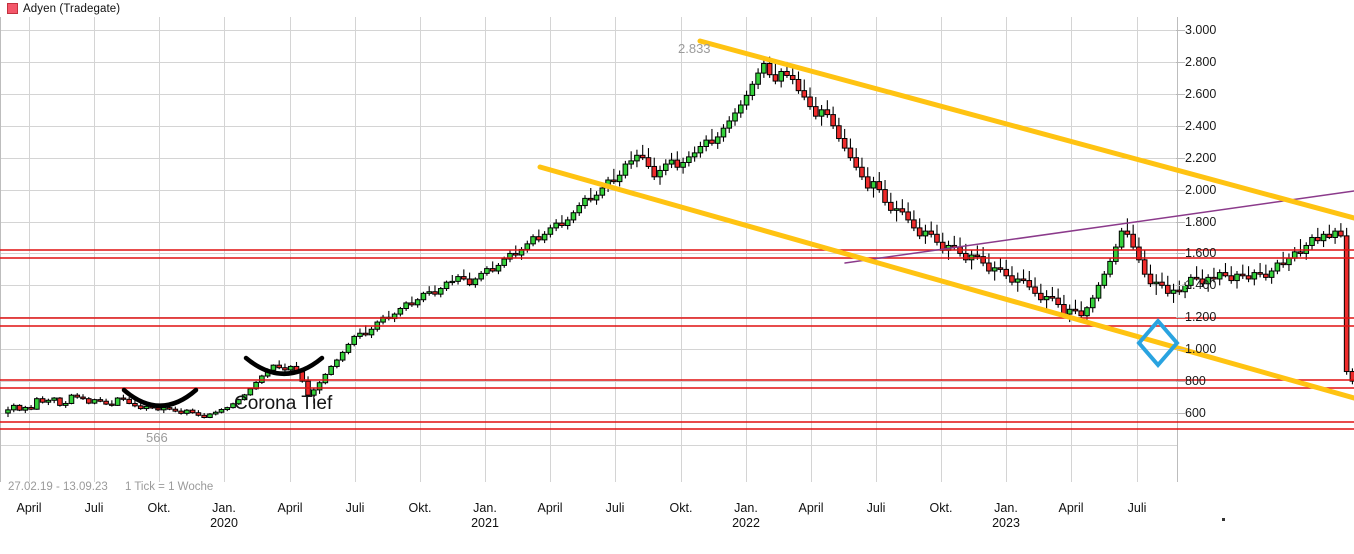  I want to click on rising-support-trendline, so click(1099, 227).